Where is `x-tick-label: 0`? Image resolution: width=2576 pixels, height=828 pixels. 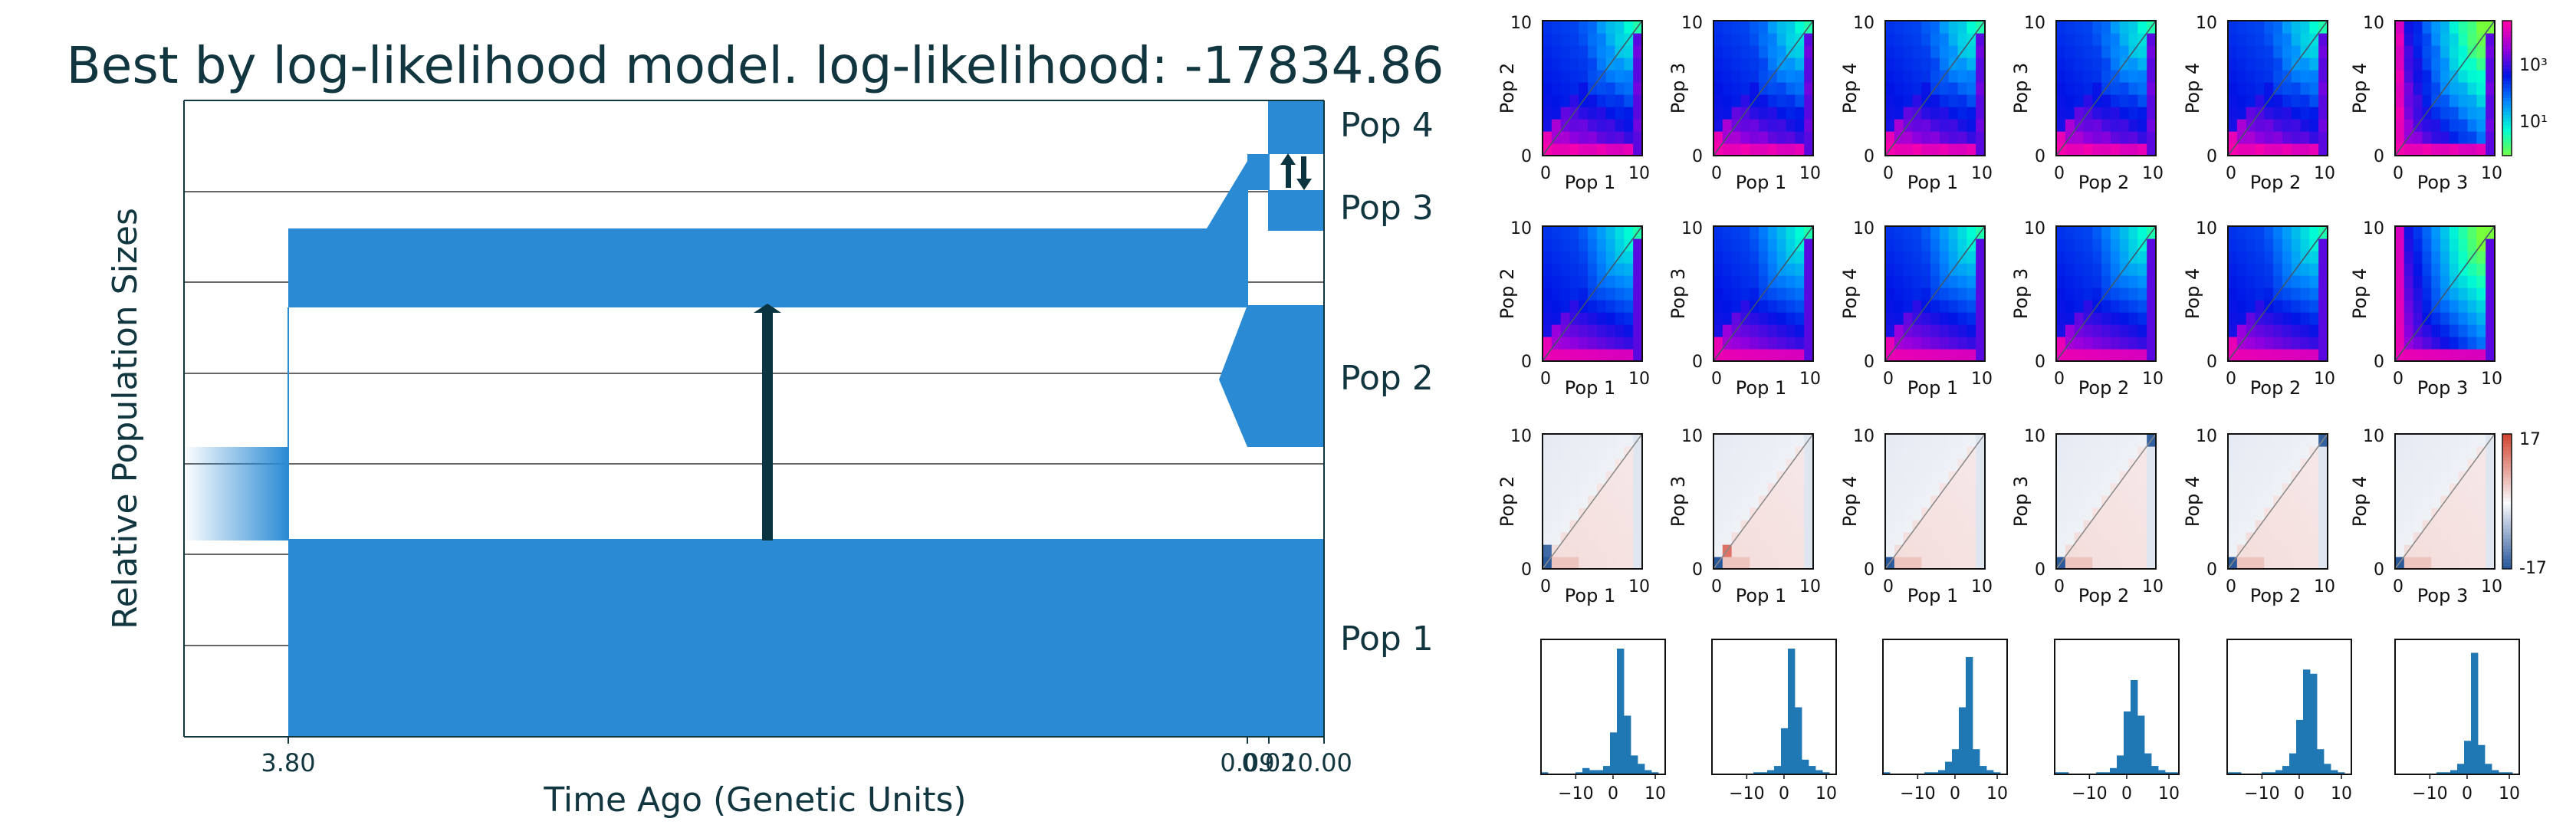
x-tick-label: 0 is located at coordinates (2059, 379).